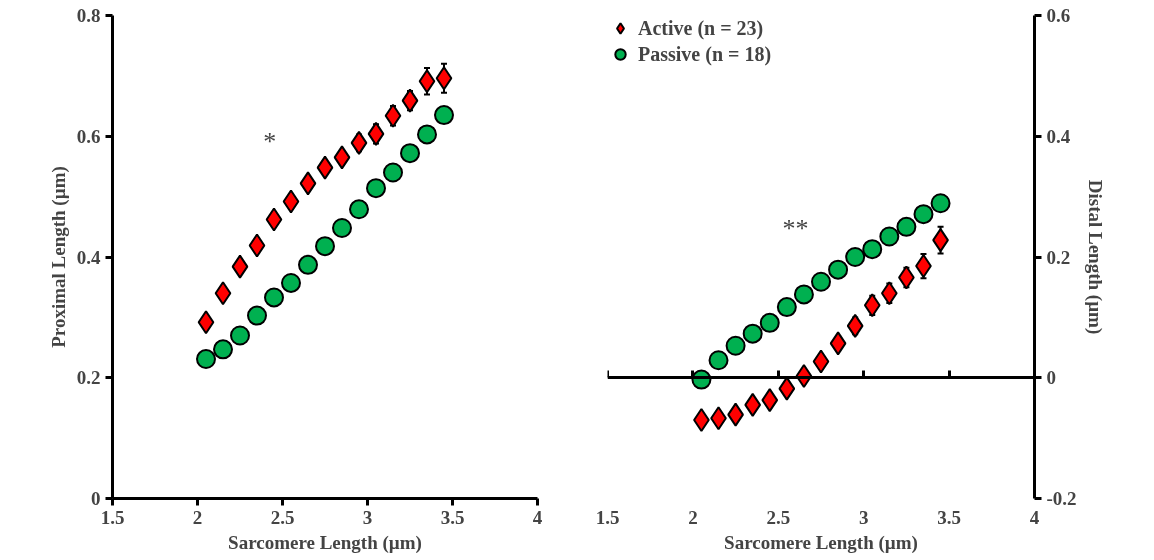 The width and height of the screenshot is (1154, 560). I want to click on y2-tick-label: 0.4, so click(1058, 136).